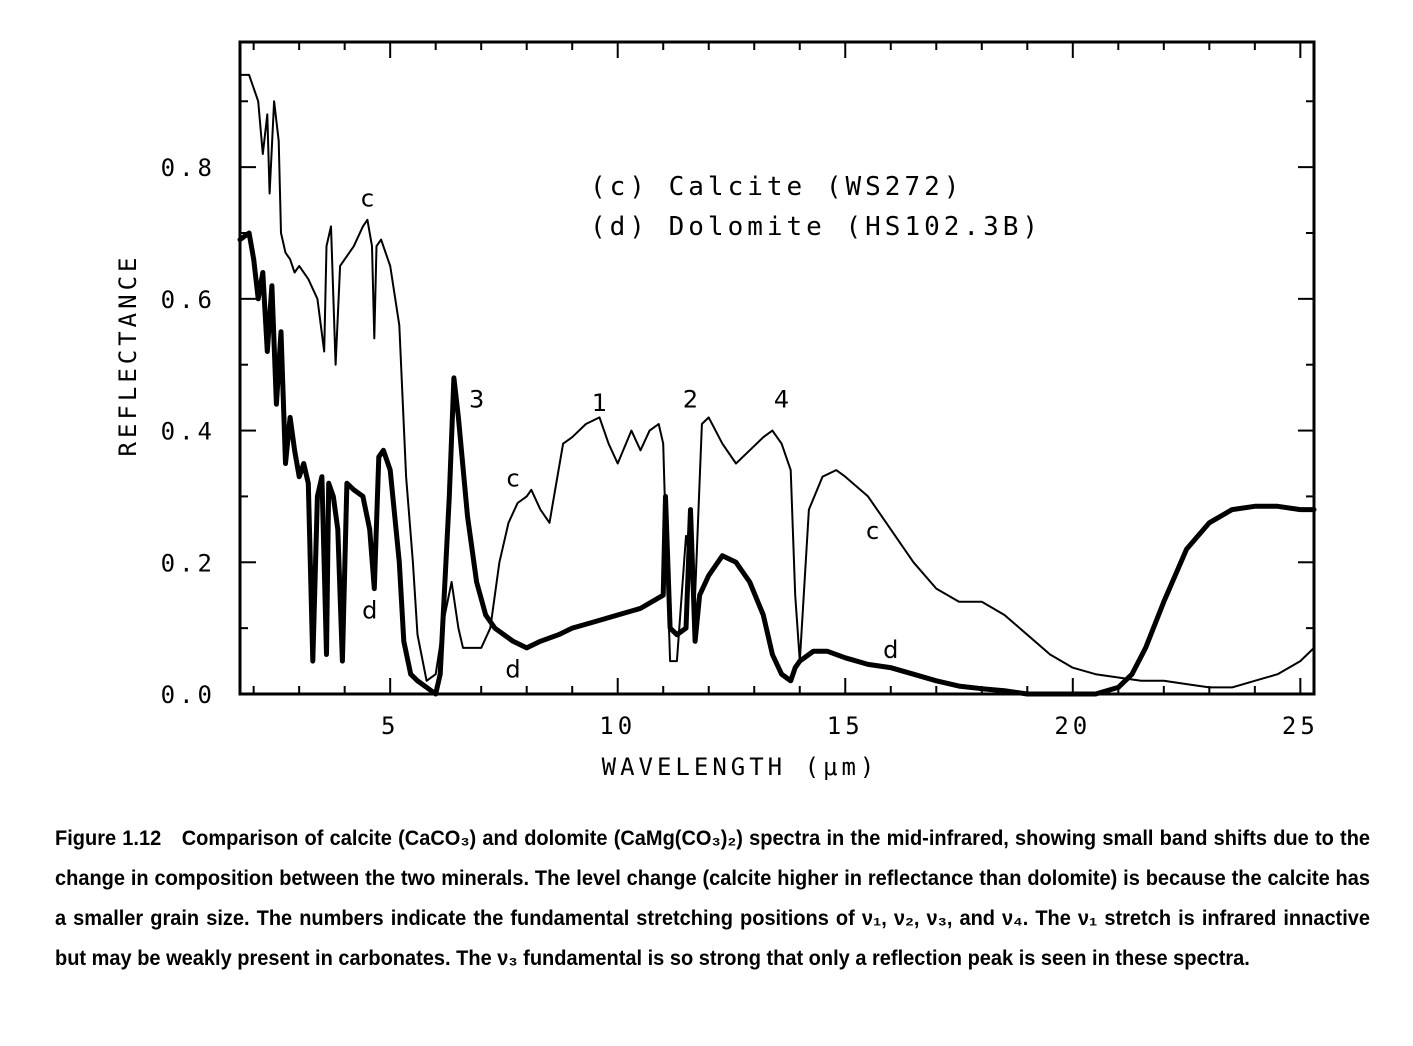 Image resolution: width=1413 pixels, height=1046 pixels. What do you see at coordinates (188, 300) in the screenshot?
I see `y-tick-label: 0.6` at bounding box center [188, 300].